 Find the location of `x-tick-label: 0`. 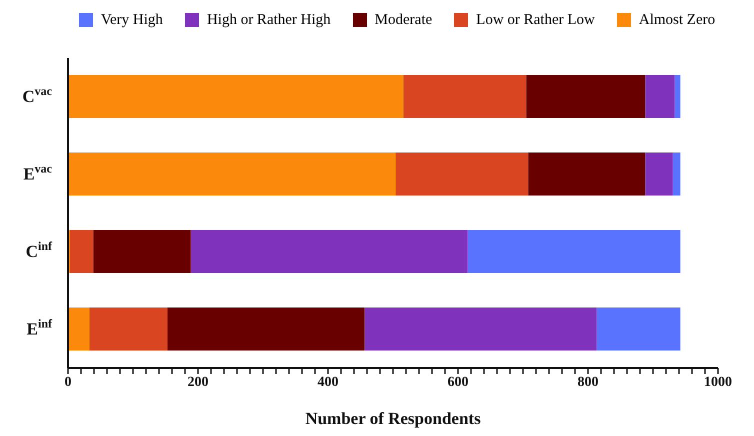

x-tick-label: 0 is located at coordinates (68, 382).